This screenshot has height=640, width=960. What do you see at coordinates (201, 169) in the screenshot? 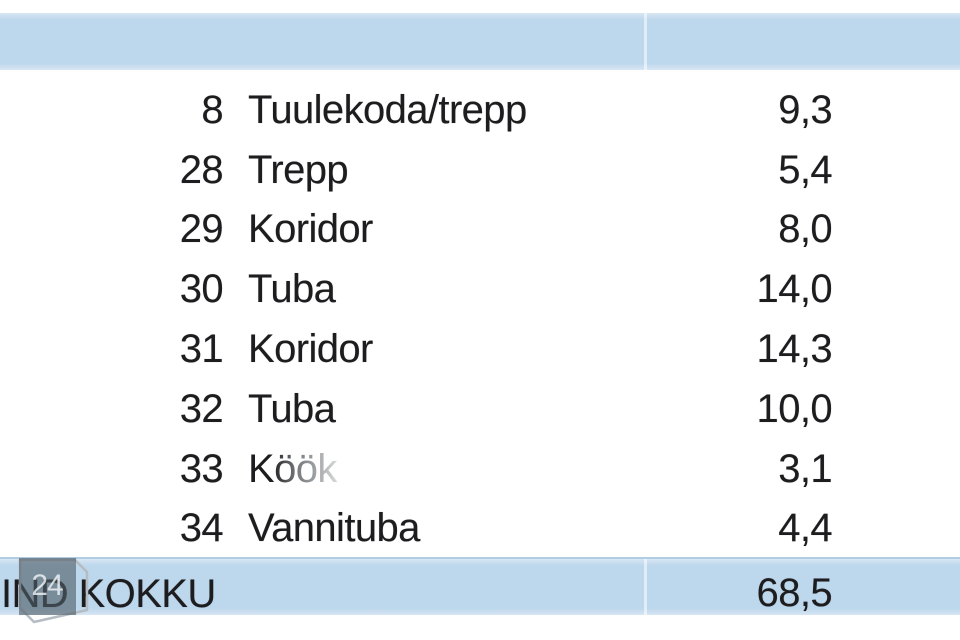
I see `room-number: 28` at bounding box center [201, 169].